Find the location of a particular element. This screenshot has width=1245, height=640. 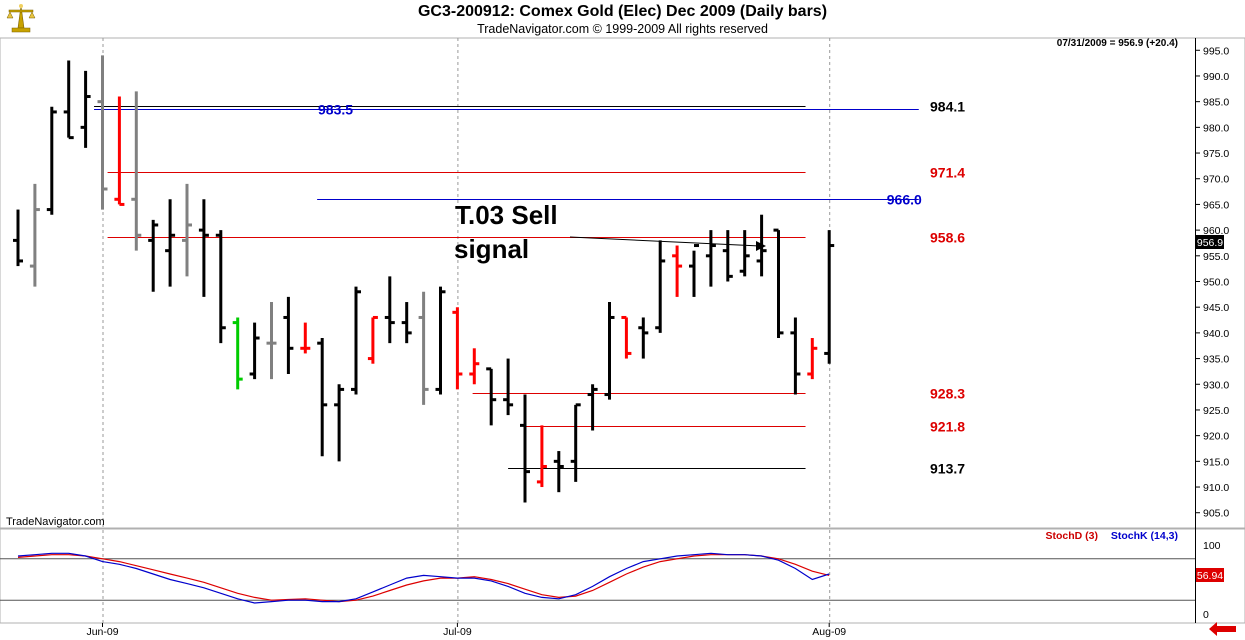

stoch-tick-0: 0 is located at coordinates (1206, 615).